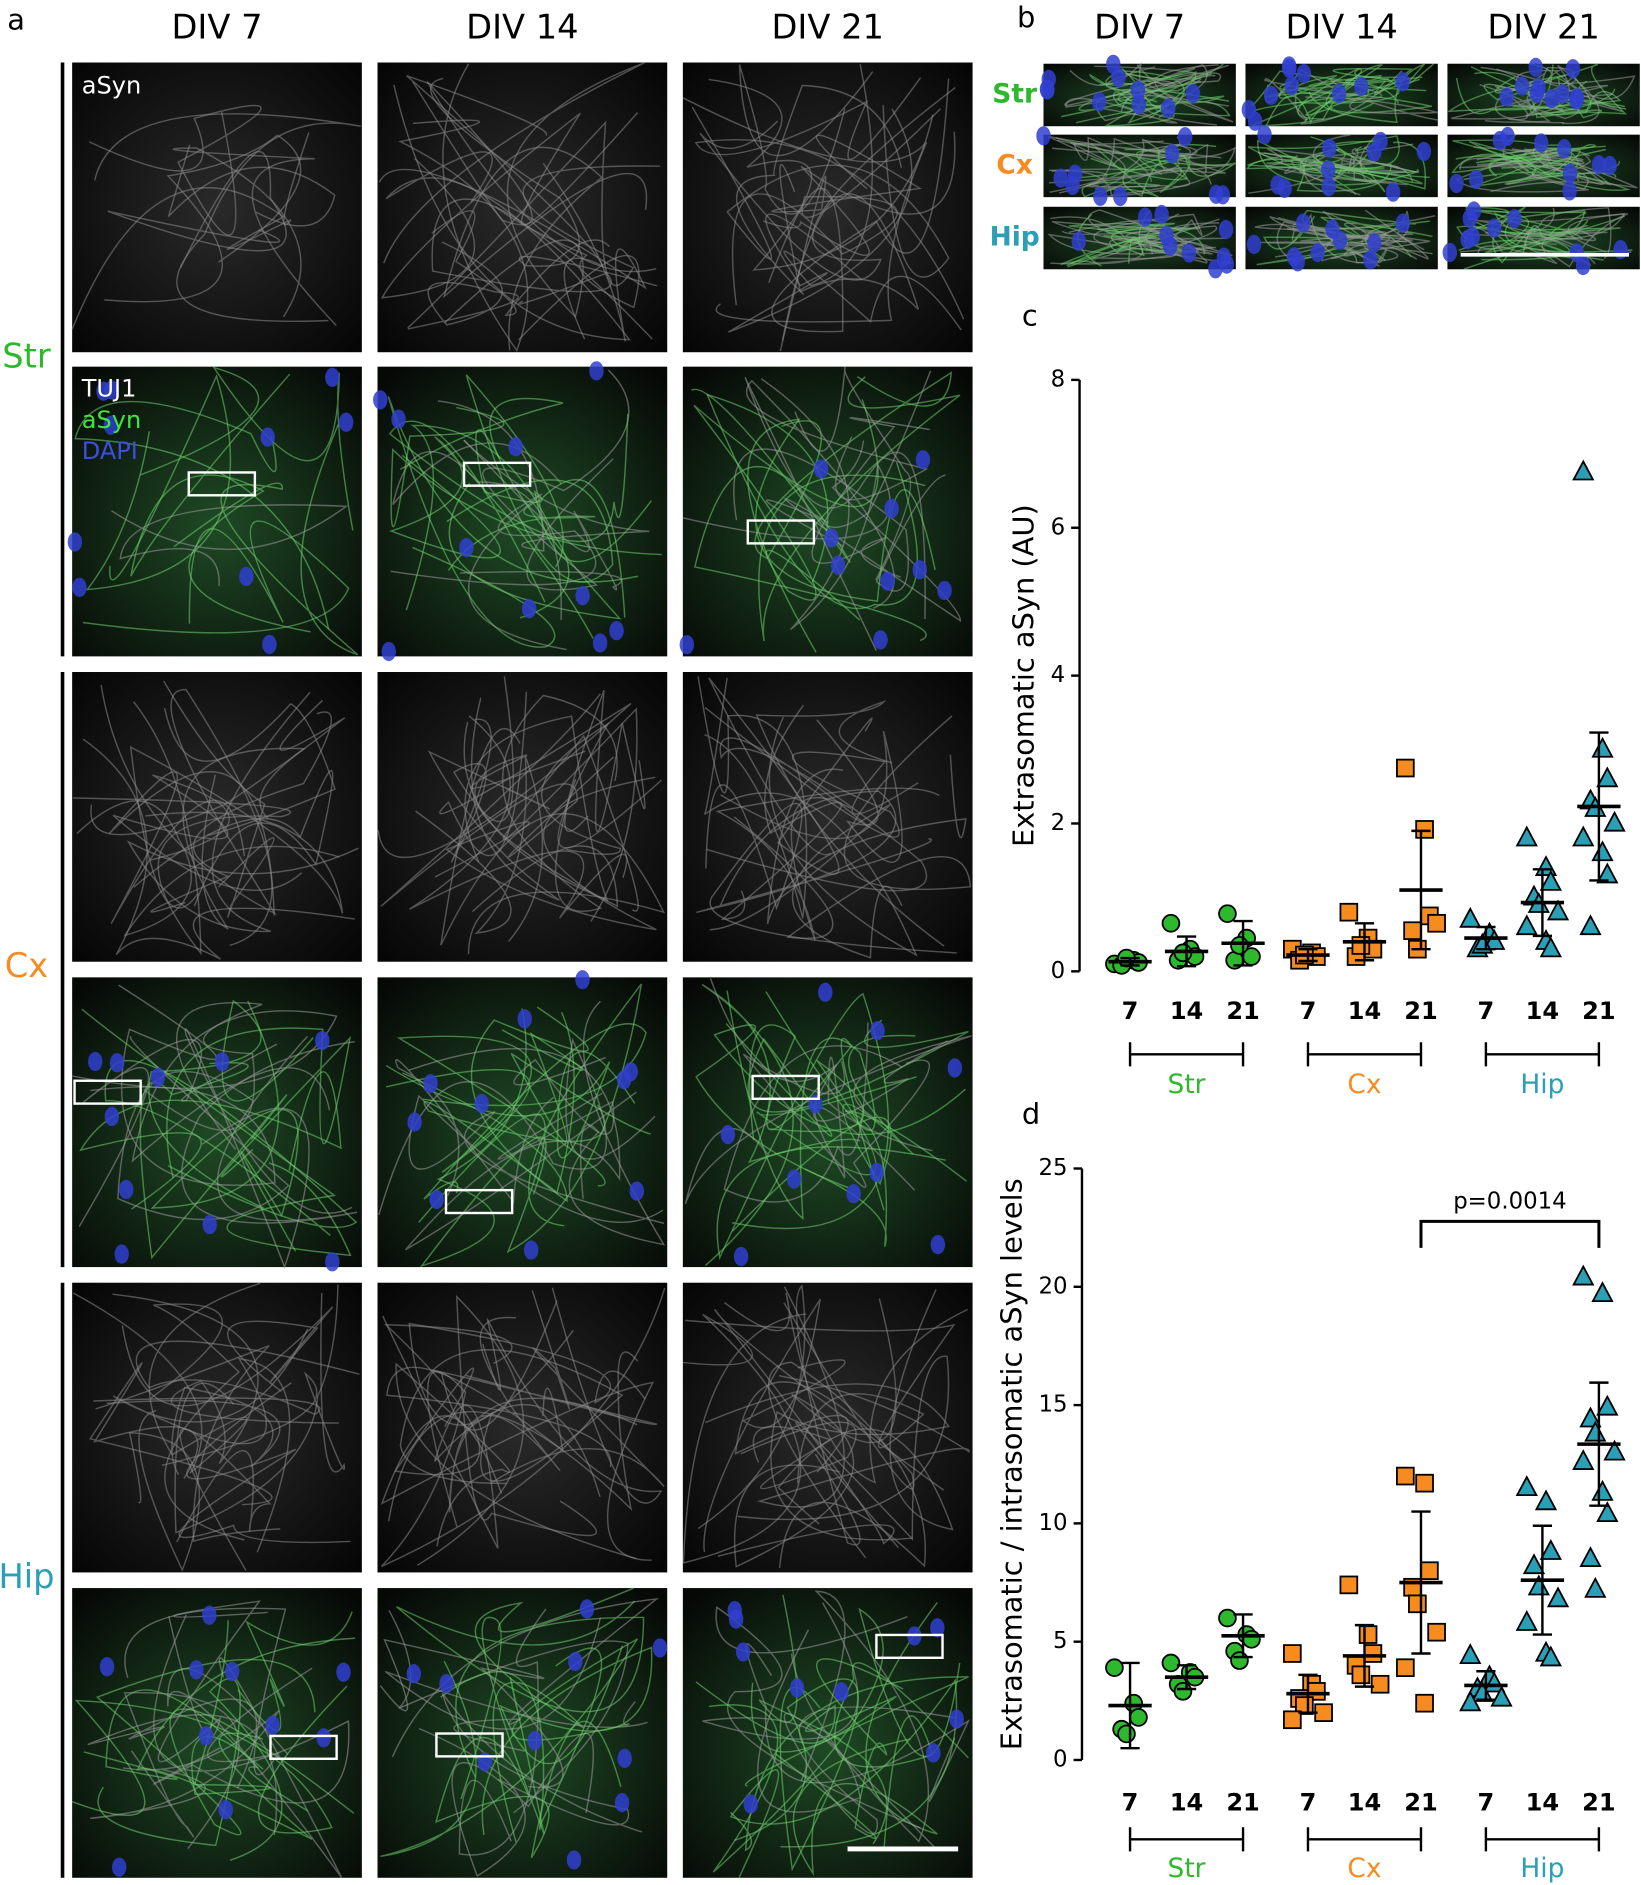  What do you see at coordinates (217, 26) in the screenshot?
I see `column-label: DIV 7` at bounding box center [217, 26].